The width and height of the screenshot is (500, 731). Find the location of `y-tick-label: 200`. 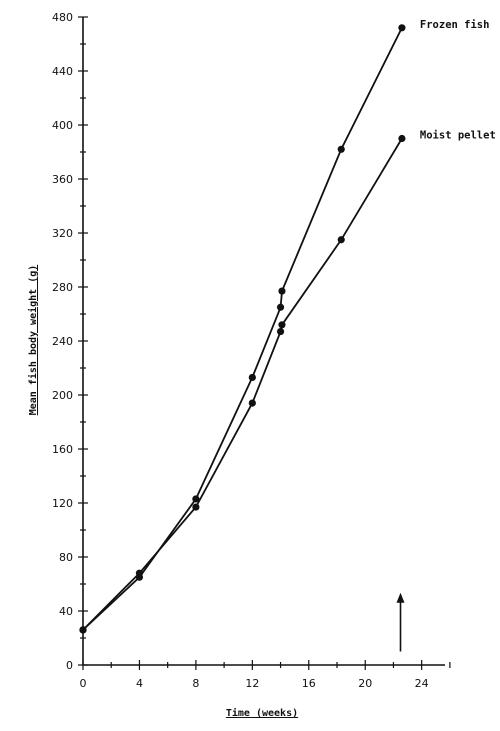

y-tick-label: 200 is located at coordinates (62, 395).